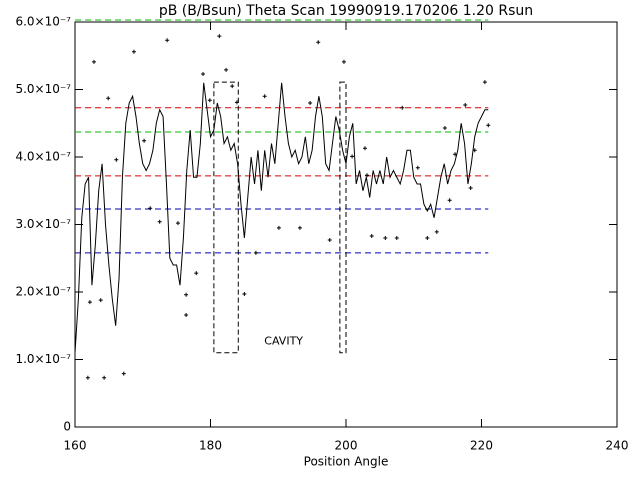  What do you see at coordinates (43, 22) in the screenshot?
I see `y-tick-label: 6.0×10⁻⁷` at bounding box center [43, 22].